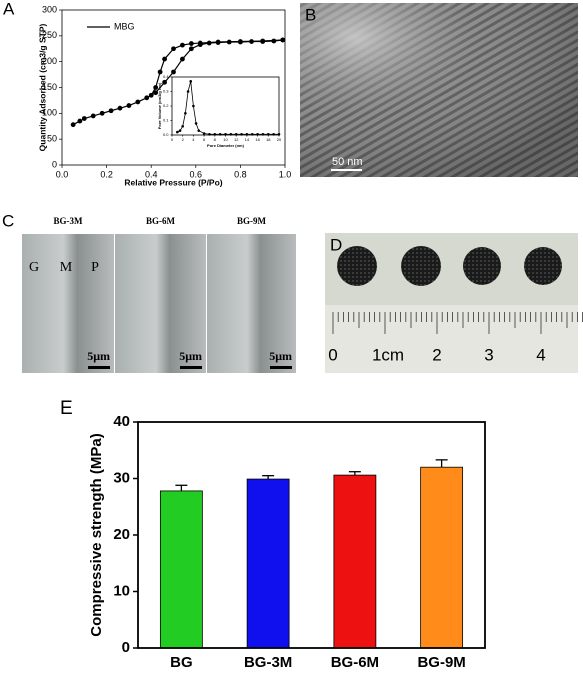 The height and width of the screenshot is (681, 583). What do you see at coordinates (166, 91) in the screenshot?
I see `y-tick-label: 0.3` at bounding box center [166, 91].